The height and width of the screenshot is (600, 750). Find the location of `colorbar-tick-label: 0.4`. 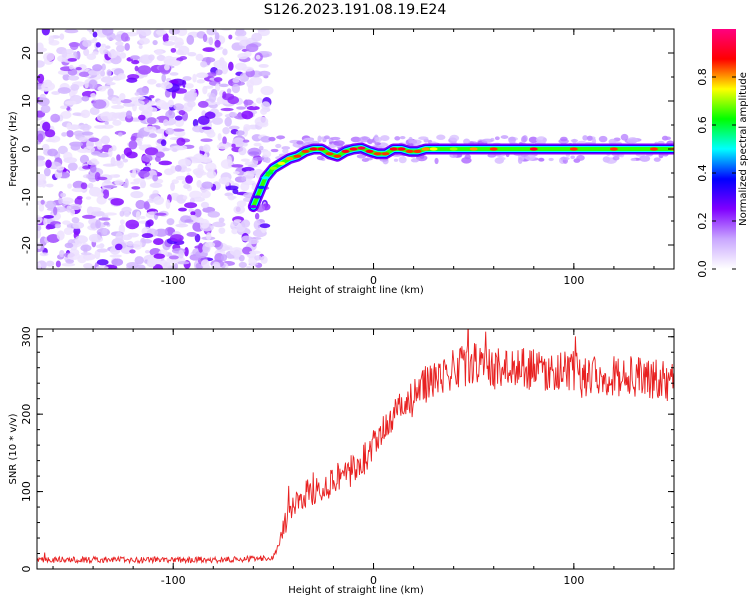

colorbar-tick-label: 0.4 is located at coordinates (702, 173).